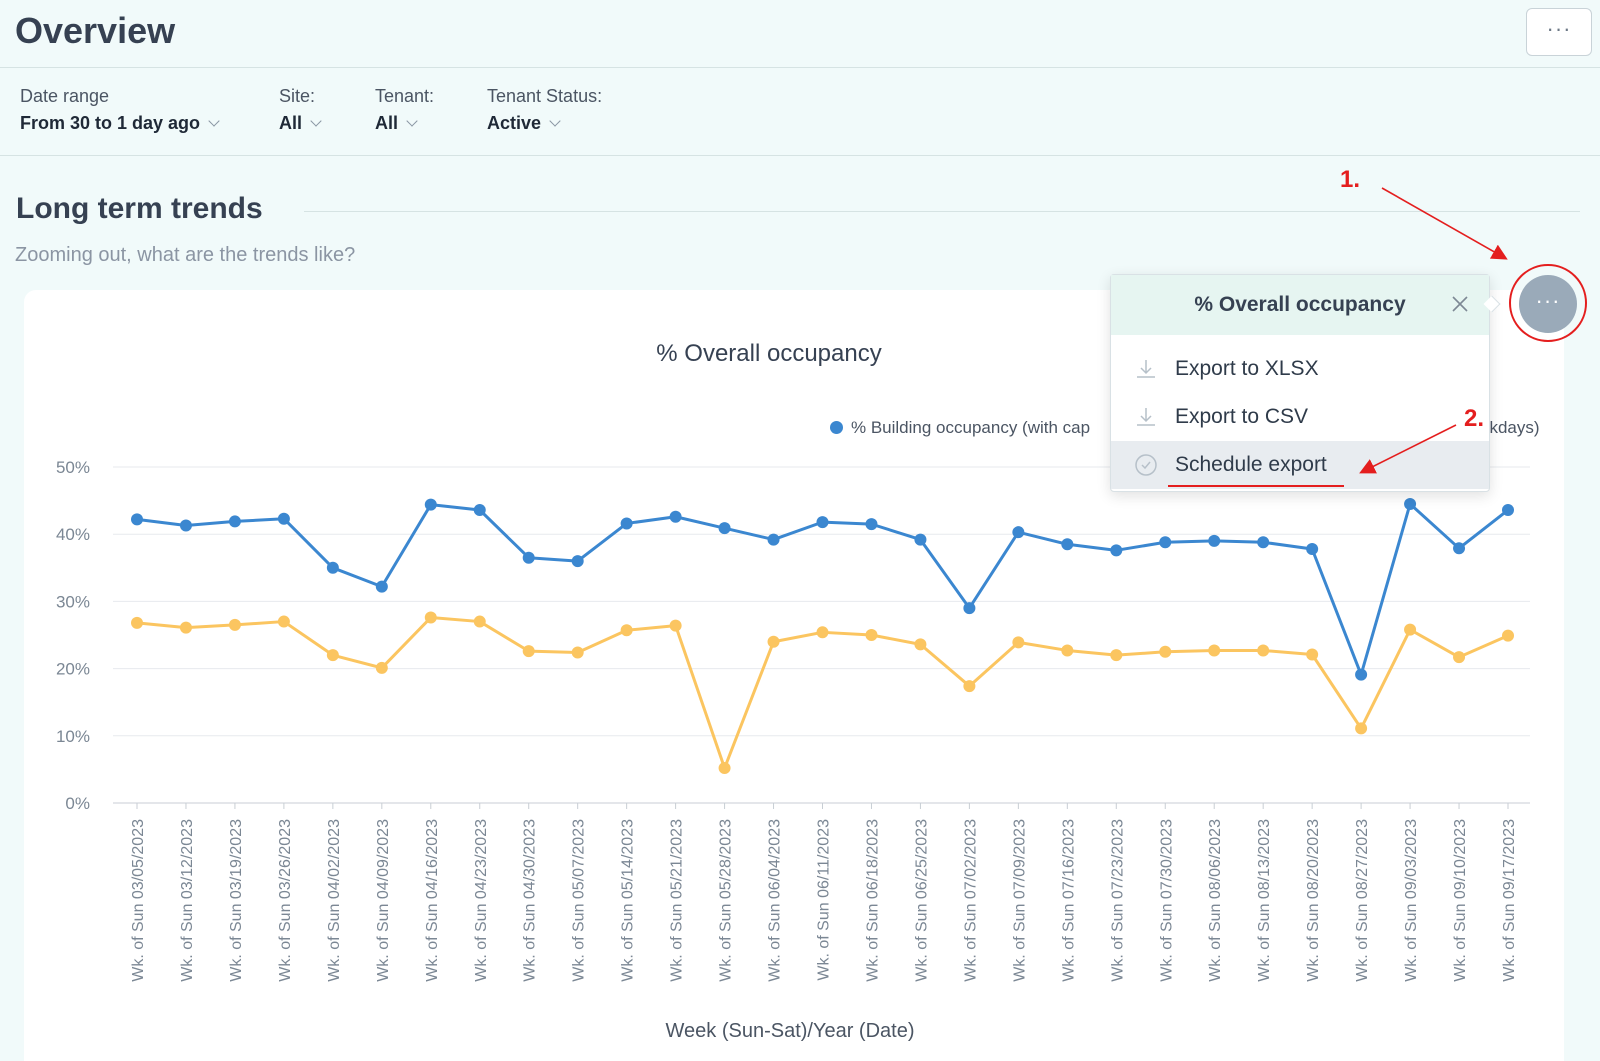 This screenshot has height=1061, width=1600. I want to click on page-more-button: ···, so click(1559, 32).